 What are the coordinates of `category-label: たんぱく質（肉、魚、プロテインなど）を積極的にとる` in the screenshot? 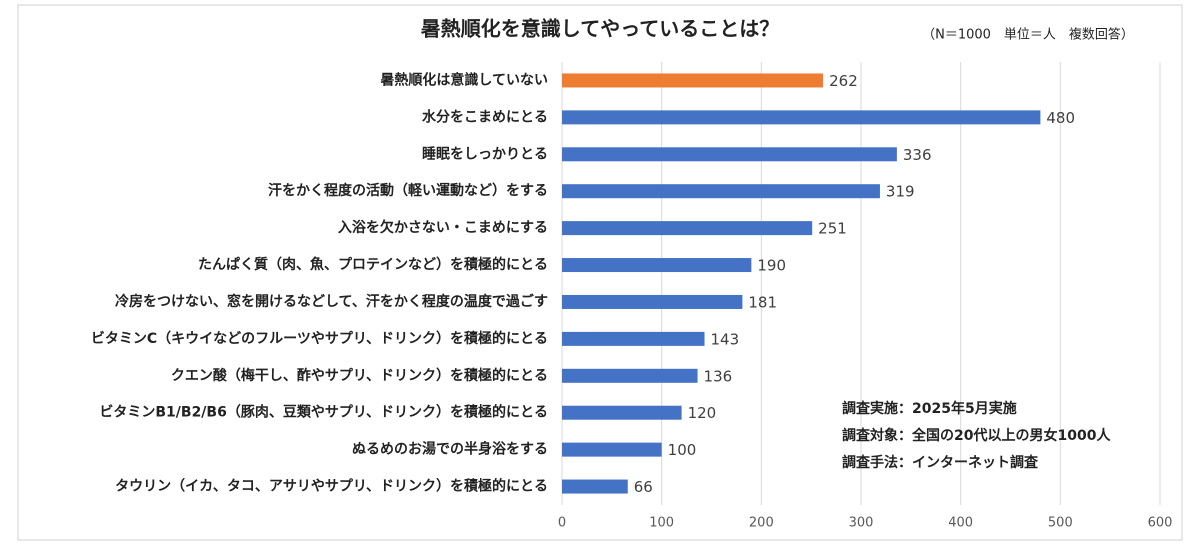 It's located at (373, 264).